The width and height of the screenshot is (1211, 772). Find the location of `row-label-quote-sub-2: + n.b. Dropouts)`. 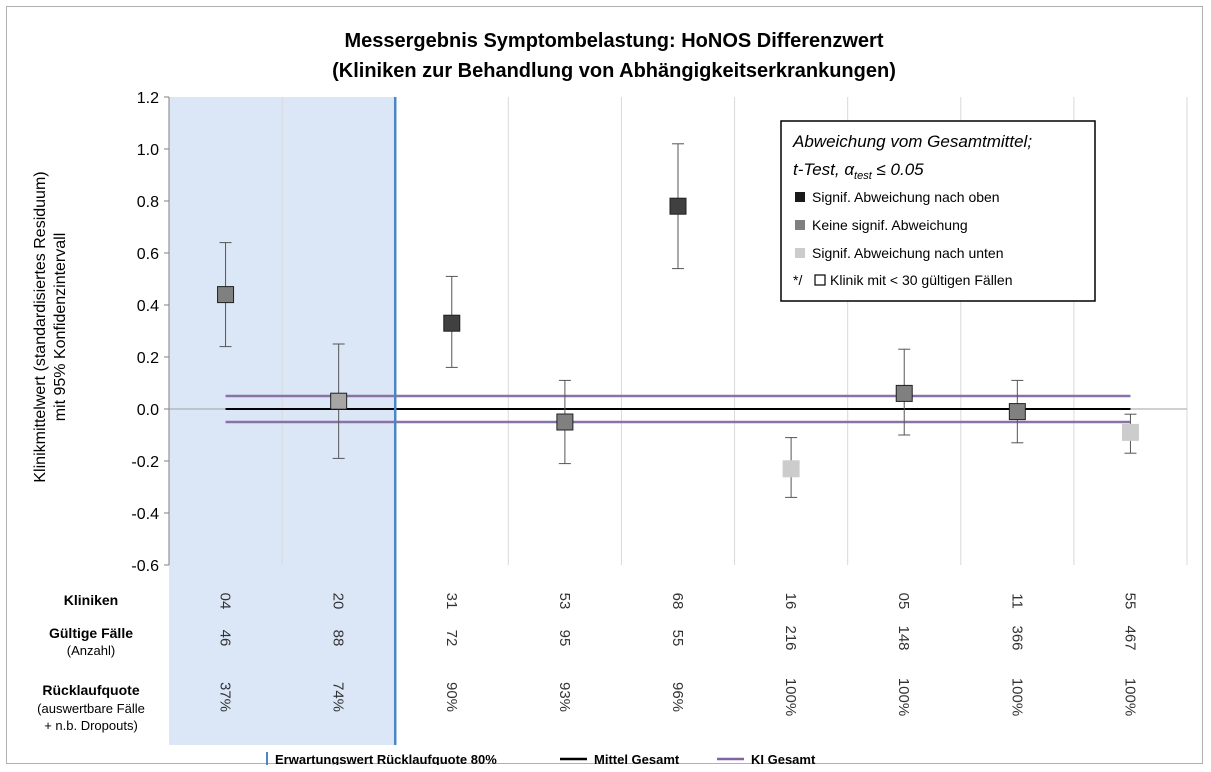

row-label-quote-sub-2: + n.b. Dropouts) is located at coordinates (91, 725).